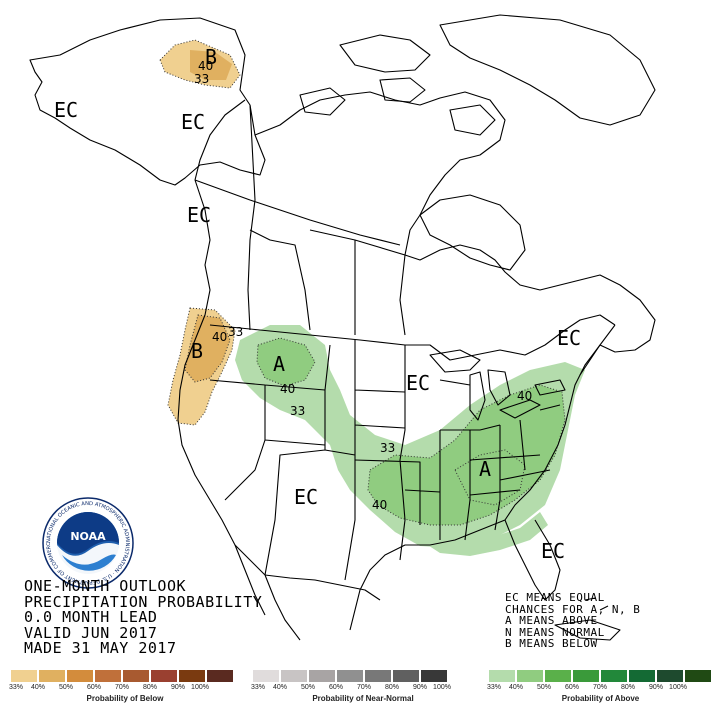 This screenshot has height=707, width=719. What do you see at coordinates (388, 448) in the screenshot?
I see `contour-label-central-33: 33` at bounding box center [388, 448].